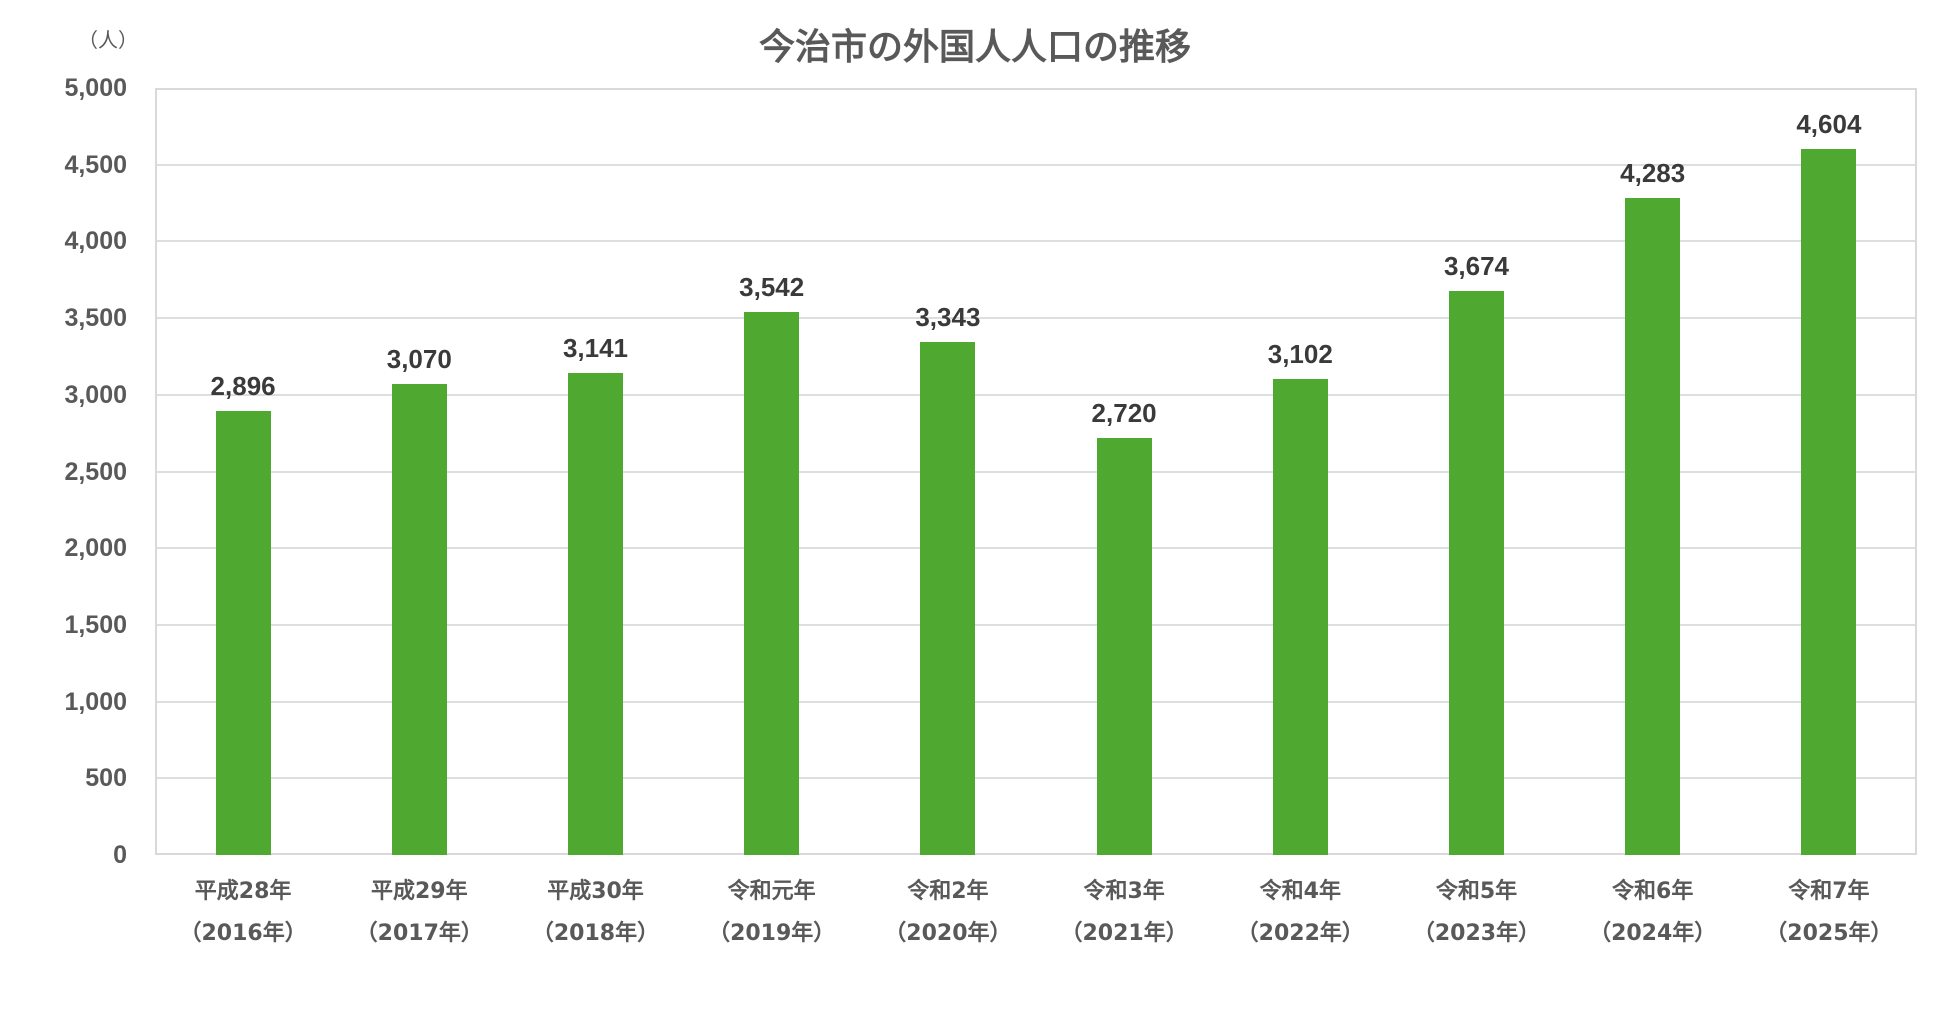 This screenshot has width=1950, height=1036. I want to click on y-axis-tick-label: 2,500, so click(95, 471).